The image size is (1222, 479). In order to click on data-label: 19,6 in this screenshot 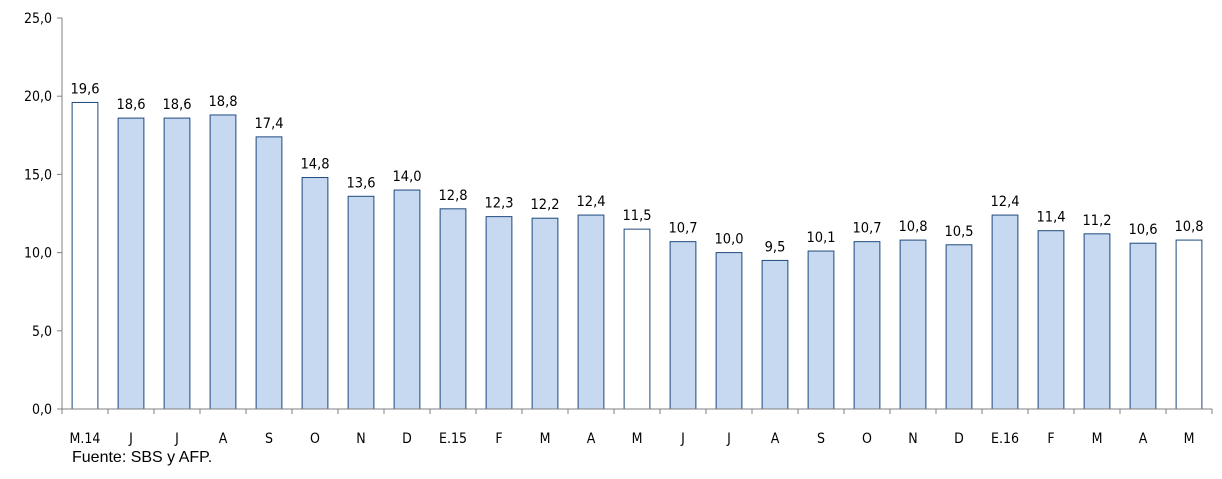, I will do `click(84, 89)`.